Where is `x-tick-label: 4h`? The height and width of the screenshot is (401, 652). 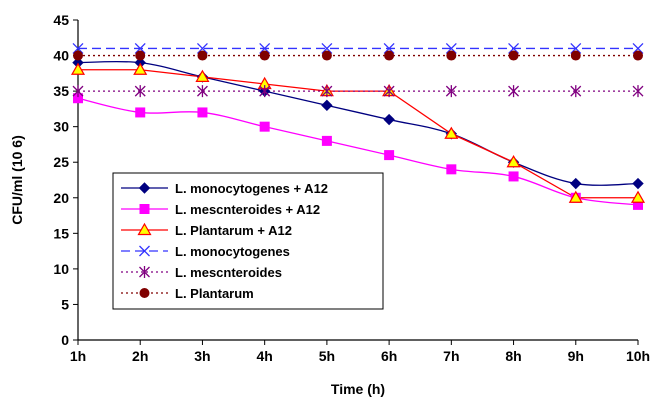
x-tick-label: 4h is located at coordinates (264, 356).